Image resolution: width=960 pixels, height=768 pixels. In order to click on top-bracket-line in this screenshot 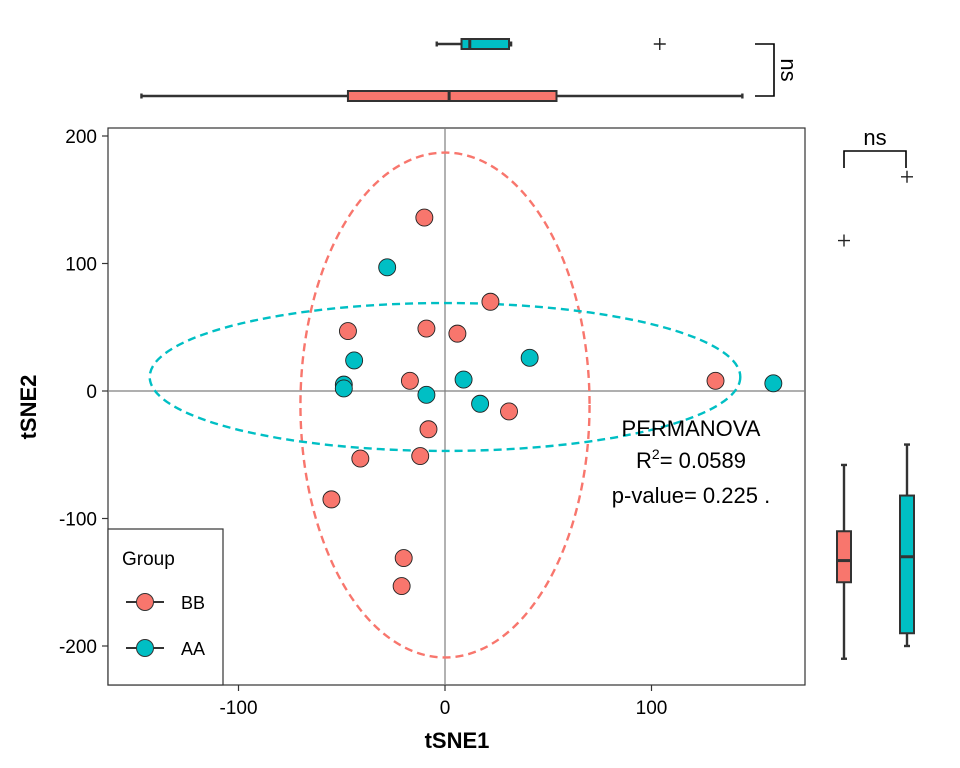, I will do `click(765, 70)`.